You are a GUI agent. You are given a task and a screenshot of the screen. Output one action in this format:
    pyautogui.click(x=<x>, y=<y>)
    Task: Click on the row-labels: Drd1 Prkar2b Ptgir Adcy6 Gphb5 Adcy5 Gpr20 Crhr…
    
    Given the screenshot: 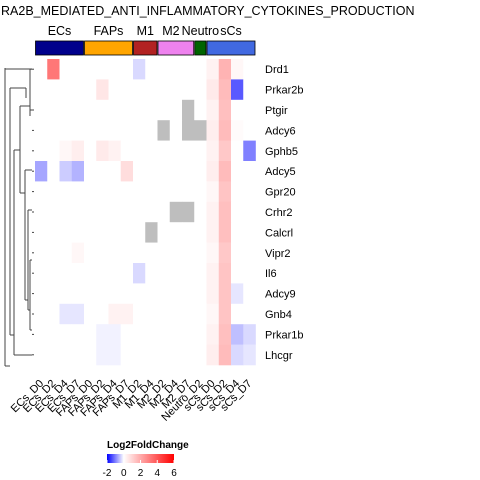 What is the action you would take?
    pyautogui.click(x=284, y=213)
    